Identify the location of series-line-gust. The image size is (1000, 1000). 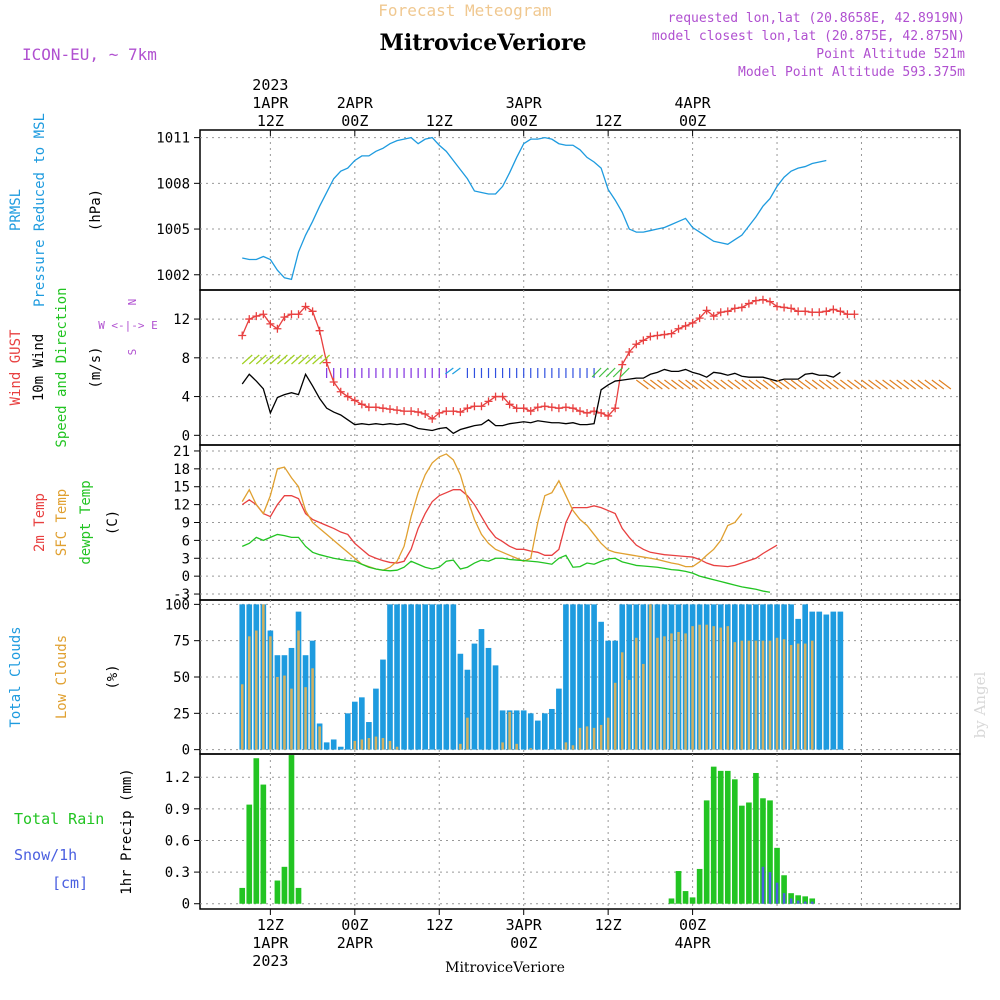
(548, 359).